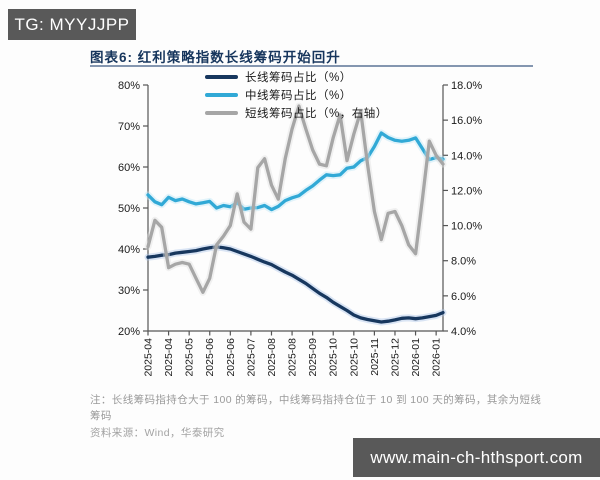 This screenshot has height=480, width=600. What do you see at coordinates (466, 156) in the screenshot?
I see `right-axis-label: 14.0%` at bounding box center [466, 156].